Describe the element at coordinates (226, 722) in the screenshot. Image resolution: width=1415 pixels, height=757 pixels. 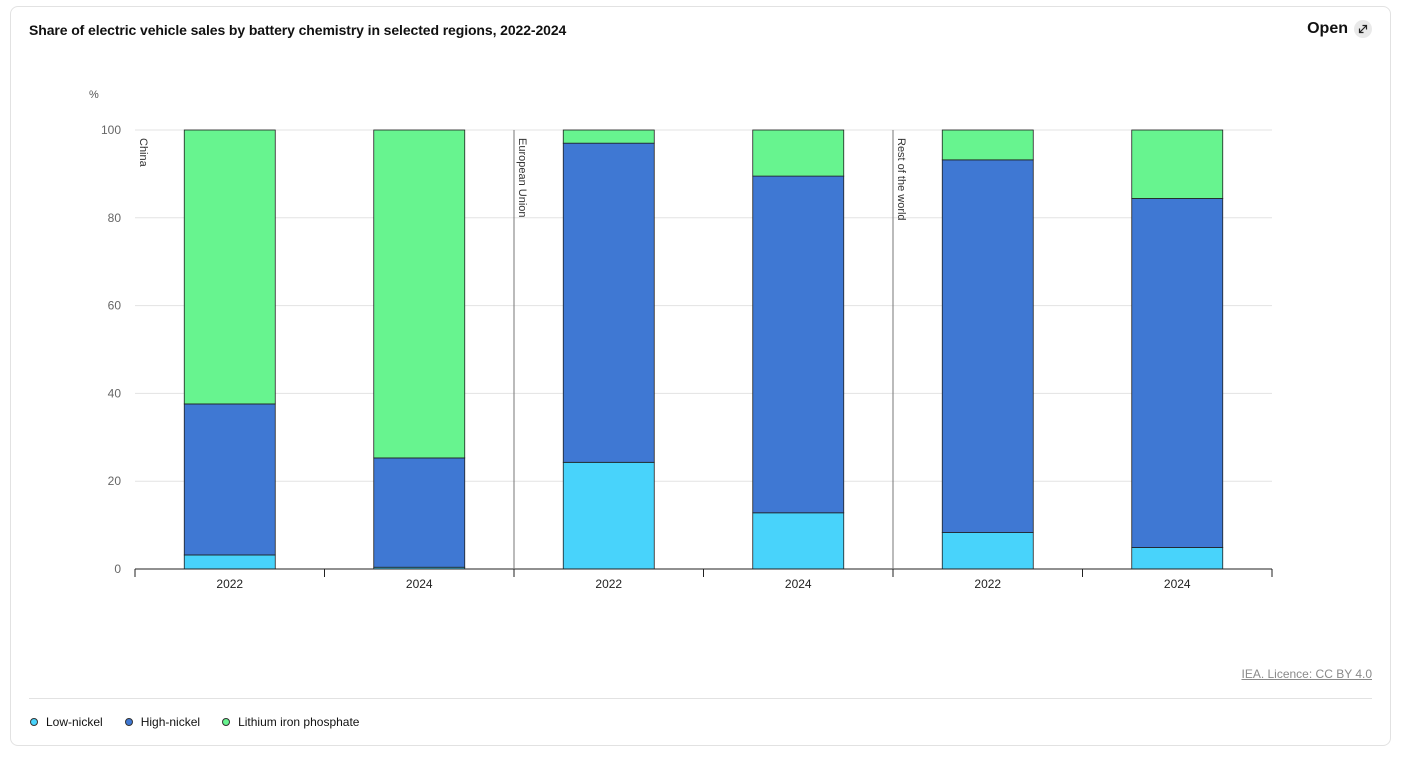
I see `legend-swatch-lfp` at that location.